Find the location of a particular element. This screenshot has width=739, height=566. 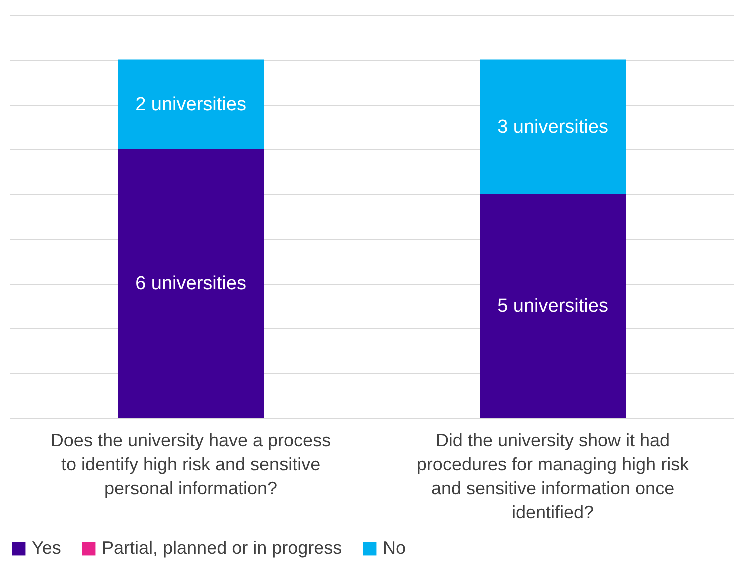

data-label: 3 universities is located at coordinates (553, 127).